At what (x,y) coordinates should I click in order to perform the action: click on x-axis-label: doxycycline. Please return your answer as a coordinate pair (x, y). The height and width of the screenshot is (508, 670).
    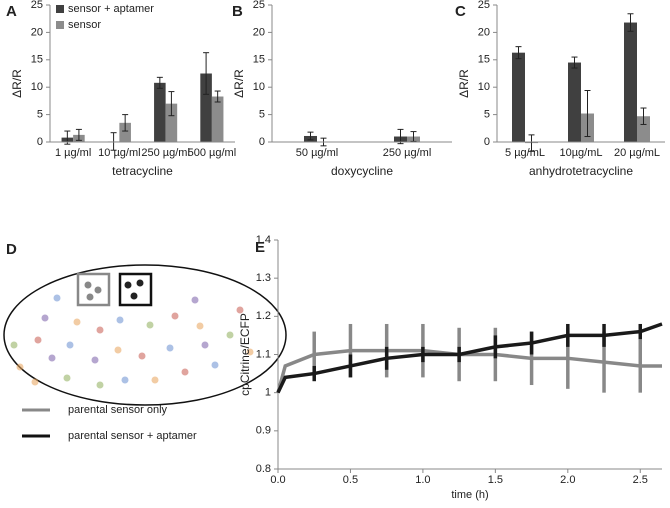
    Looking at the image, I should click on (362, 171).